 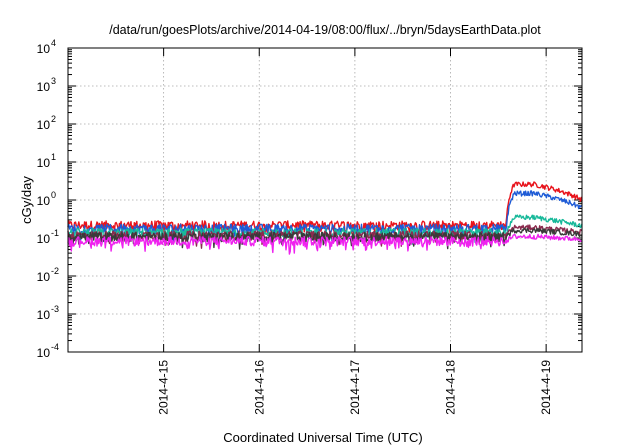 What do you see at coordinates (259, 387) in the screenshot?
I see `x-tick-label: 2014-4-16` at bounding box center [259, 387].